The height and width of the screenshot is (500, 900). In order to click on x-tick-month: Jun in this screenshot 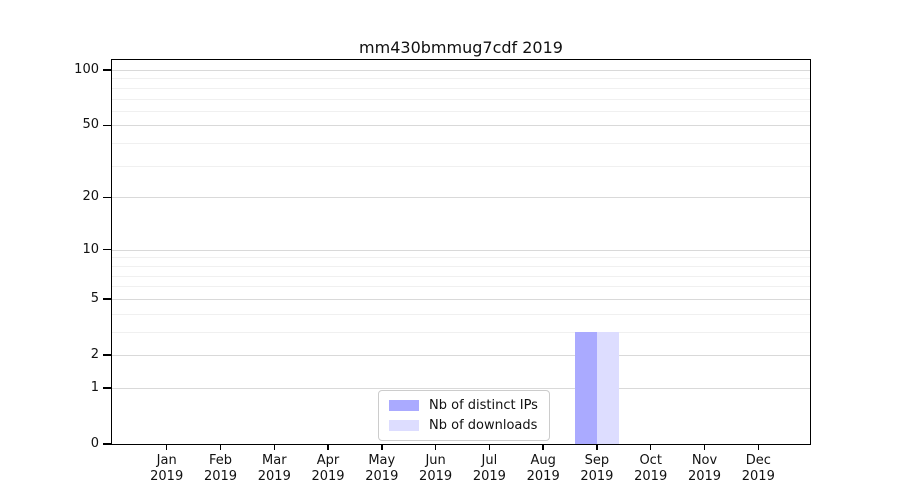, I will do `click(435, 460)`.